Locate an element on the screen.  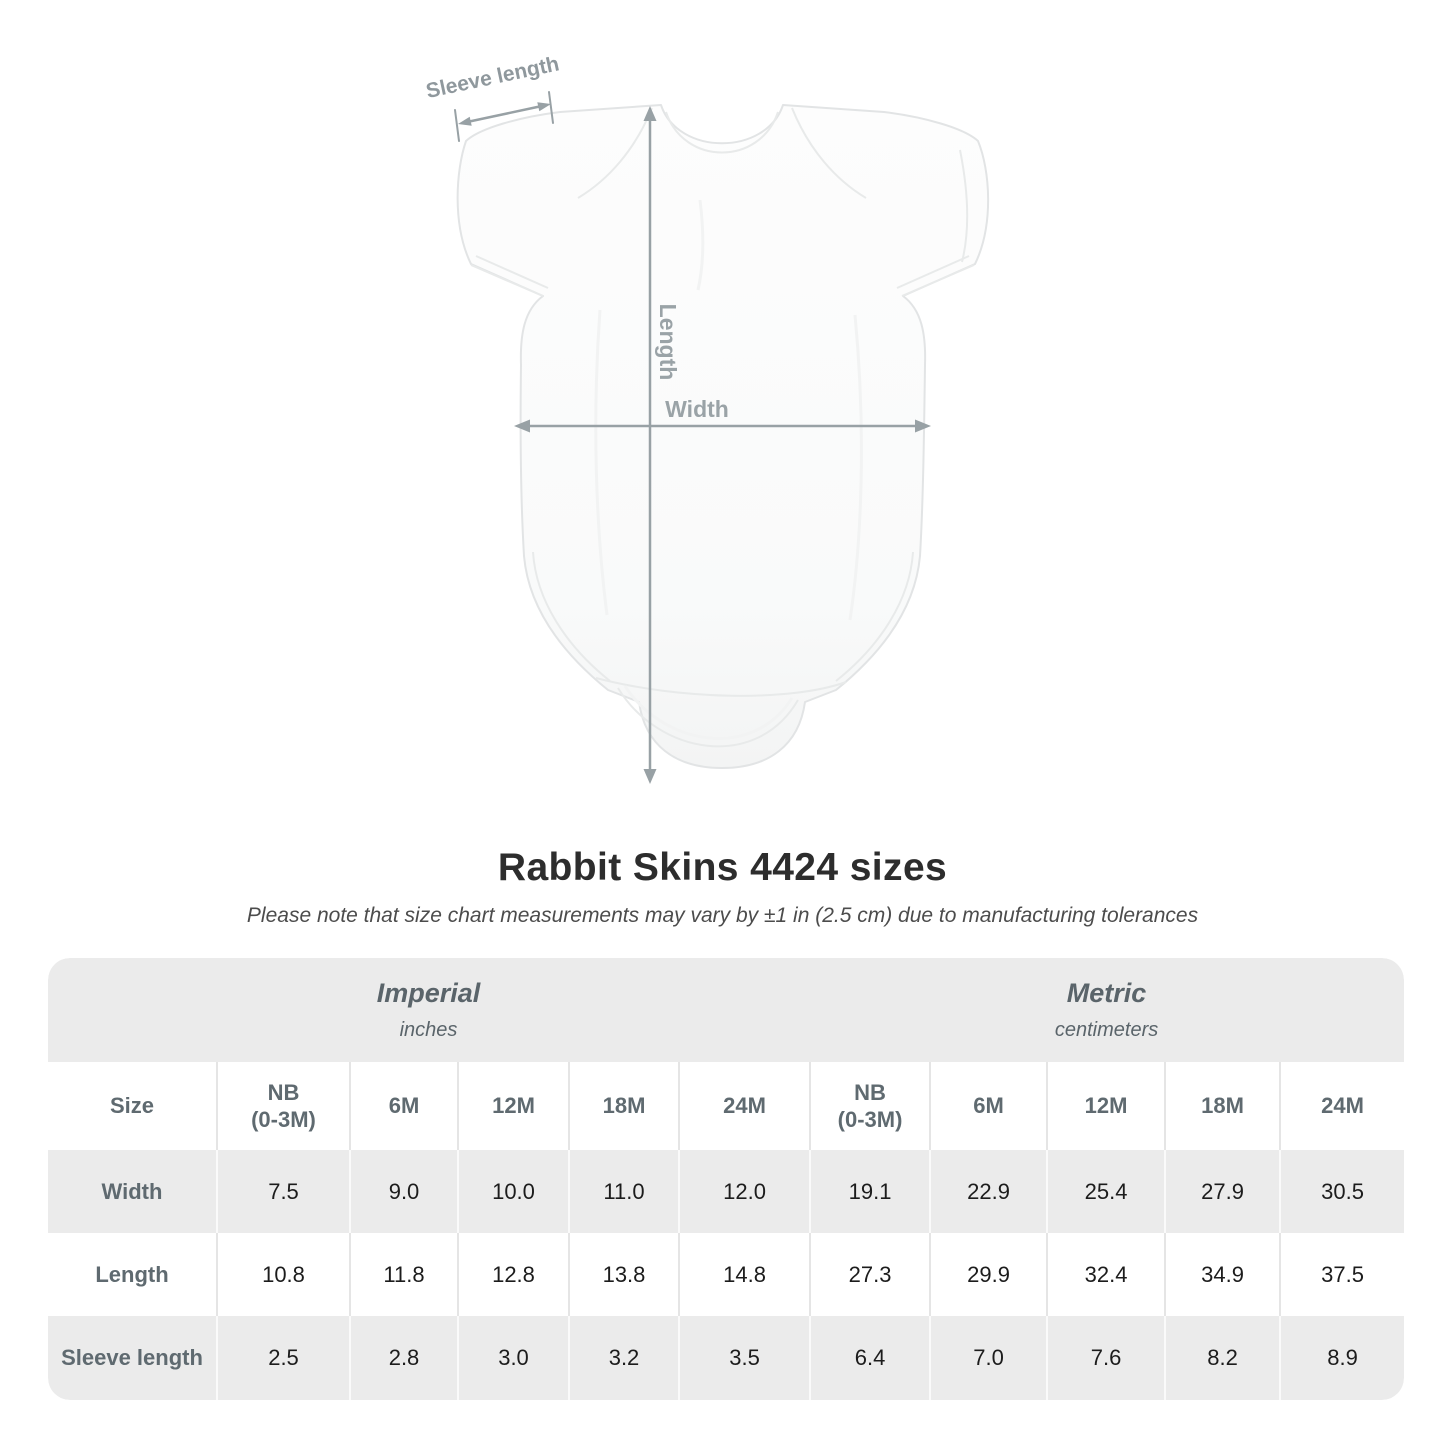
table-cell: 32.4 is located at coordinates (1105, 1274).